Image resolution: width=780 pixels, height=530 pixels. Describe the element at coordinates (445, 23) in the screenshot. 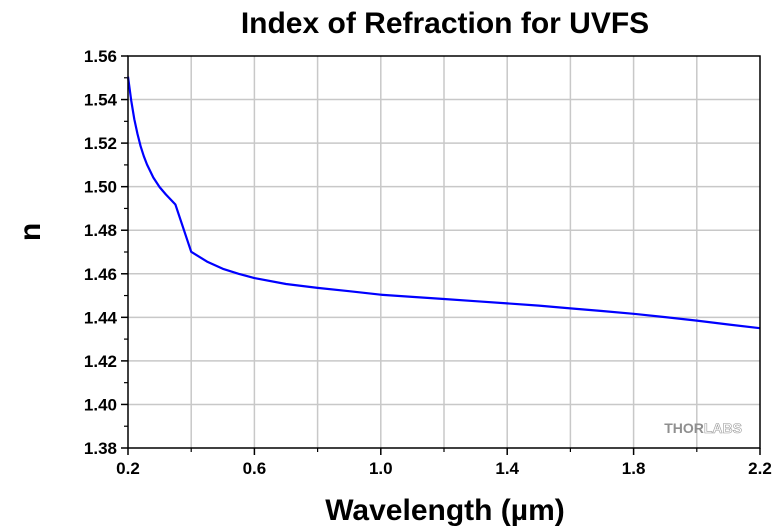

I see `chart-title: Index of Refraction for UVFS` at that location.